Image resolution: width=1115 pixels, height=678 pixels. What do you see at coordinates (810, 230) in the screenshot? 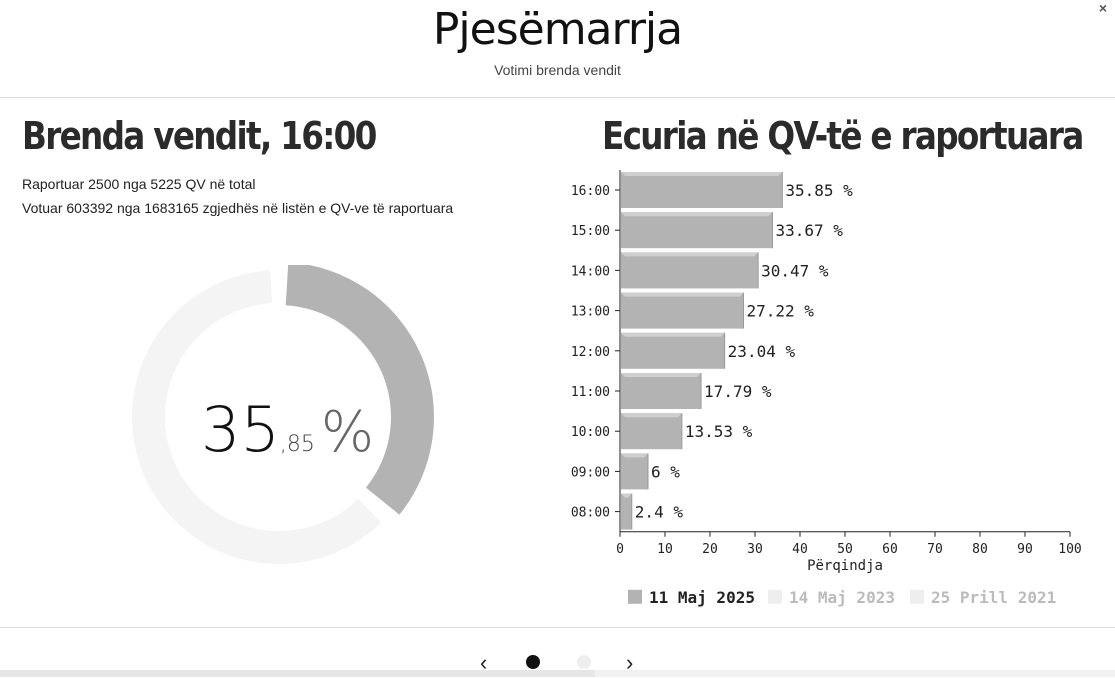
I see `bar-data-label: 33.67 %` at bounding box center [810, 230].